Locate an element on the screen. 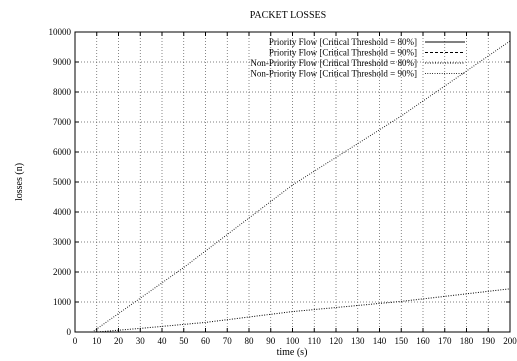 Image resolution: width=517 pixels, height=361 pixels. x-tick-label: 150 is located at coordinates (402, 341).